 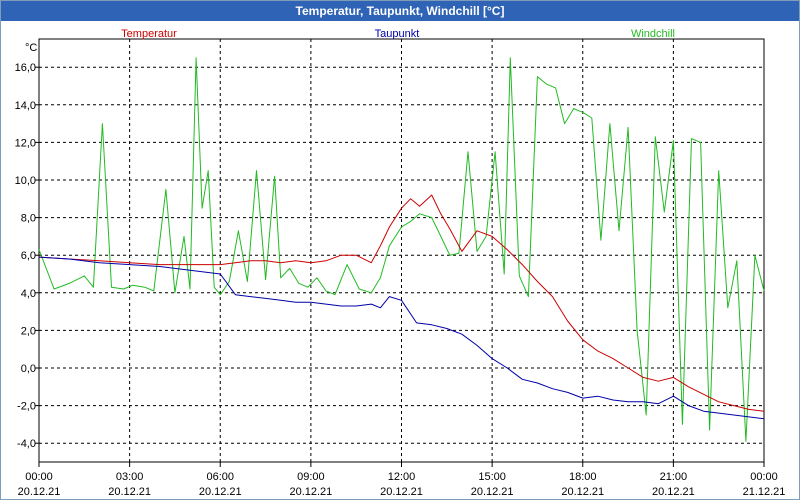 What do you see at coordinates (28, 331) in the screenshot?
I see `y-tick-label: 2,0` at bounding box center [28, 331].